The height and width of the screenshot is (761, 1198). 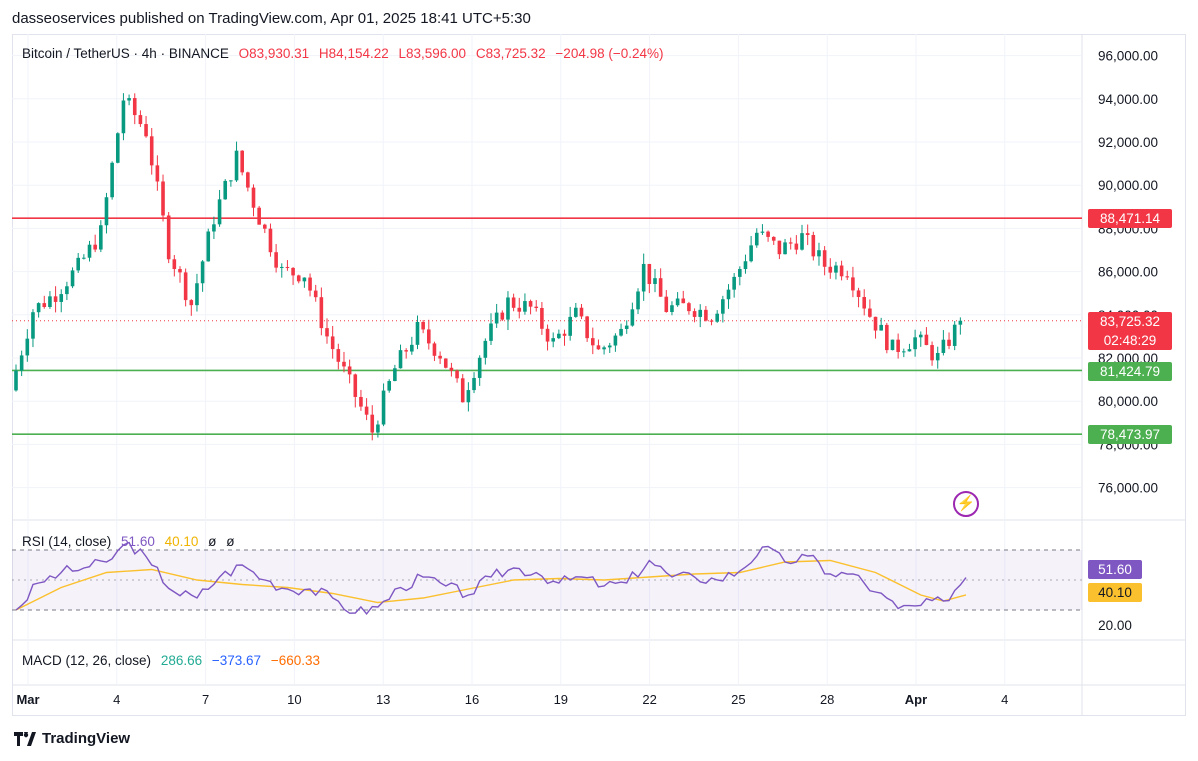 I want to click on x-tick-label: 13, so click(x=383, y=699).